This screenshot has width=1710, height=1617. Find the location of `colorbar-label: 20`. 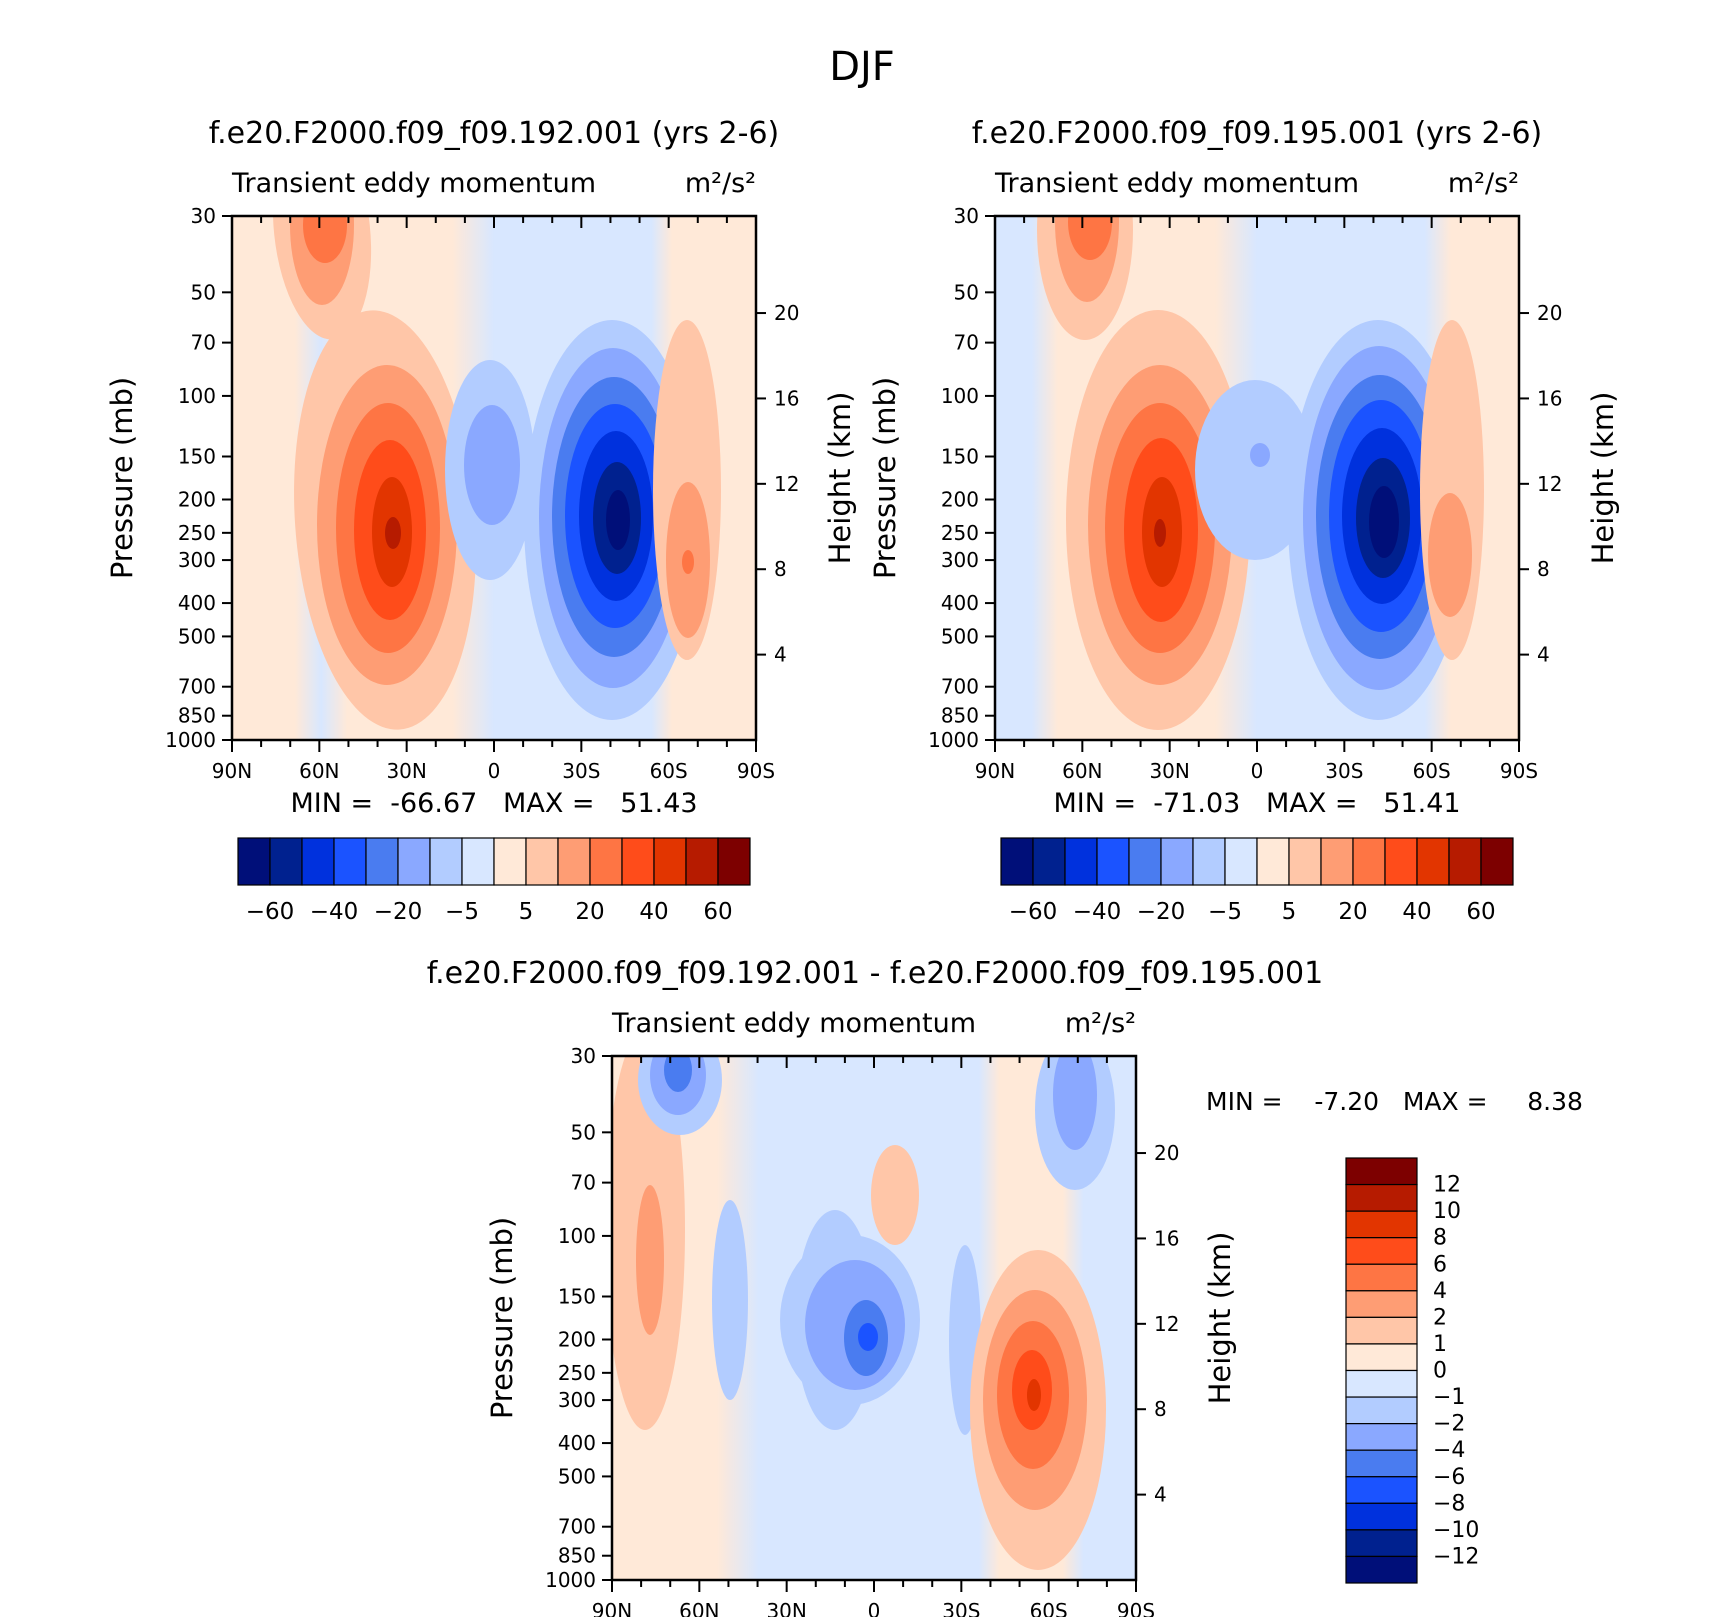

colorbar-label: 20 is located at coordinates (589, 912).